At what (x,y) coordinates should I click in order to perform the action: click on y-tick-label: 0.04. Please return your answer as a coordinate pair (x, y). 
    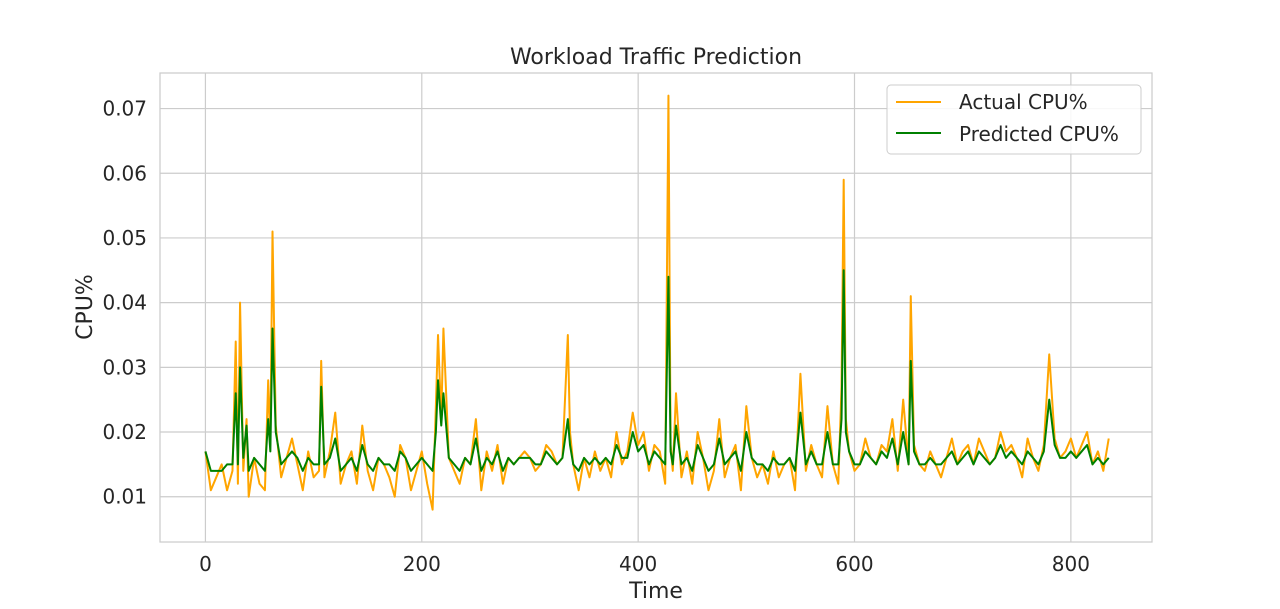
    Looking at the image, I should click on (124, 303).